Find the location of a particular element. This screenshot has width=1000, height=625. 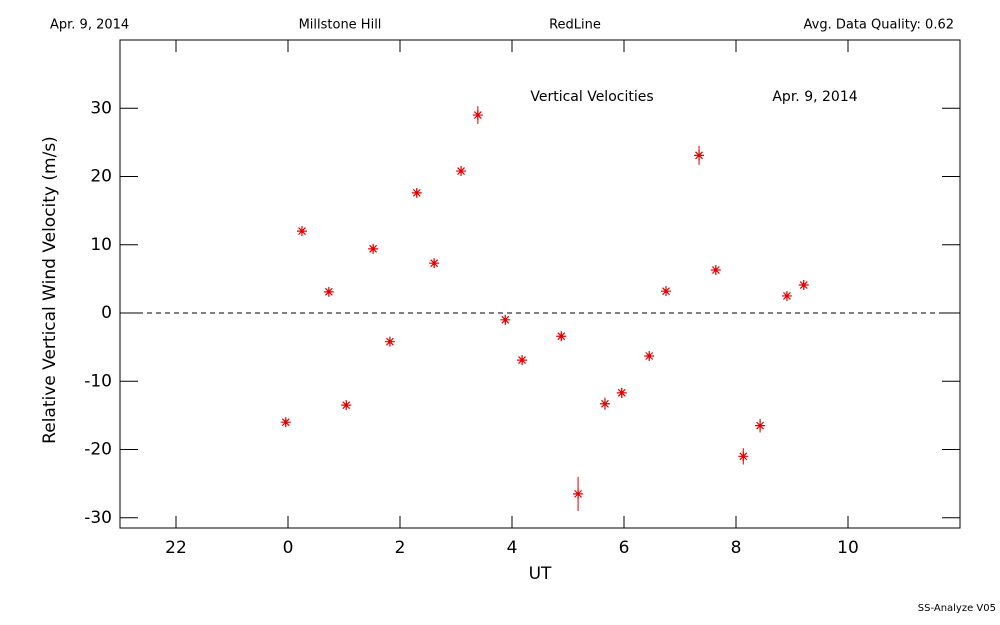

y-tick-label: 0 is located at coordinates (106, 313).